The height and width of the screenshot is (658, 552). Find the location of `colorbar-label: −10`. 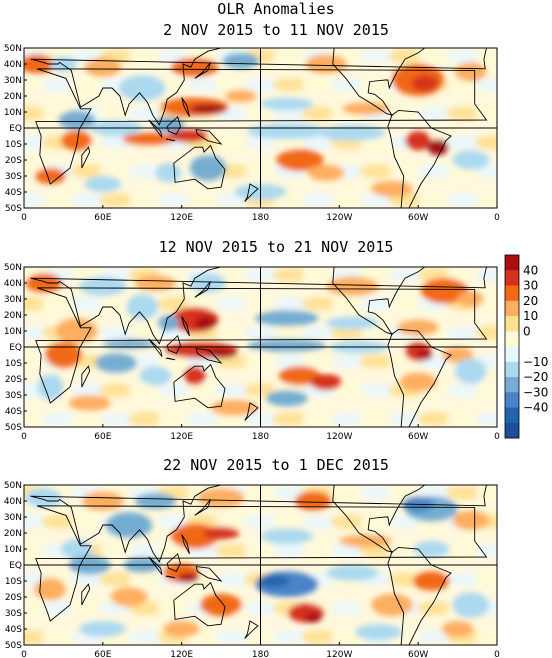

colorbar-label: −10 is located at coordinates (535, 362).